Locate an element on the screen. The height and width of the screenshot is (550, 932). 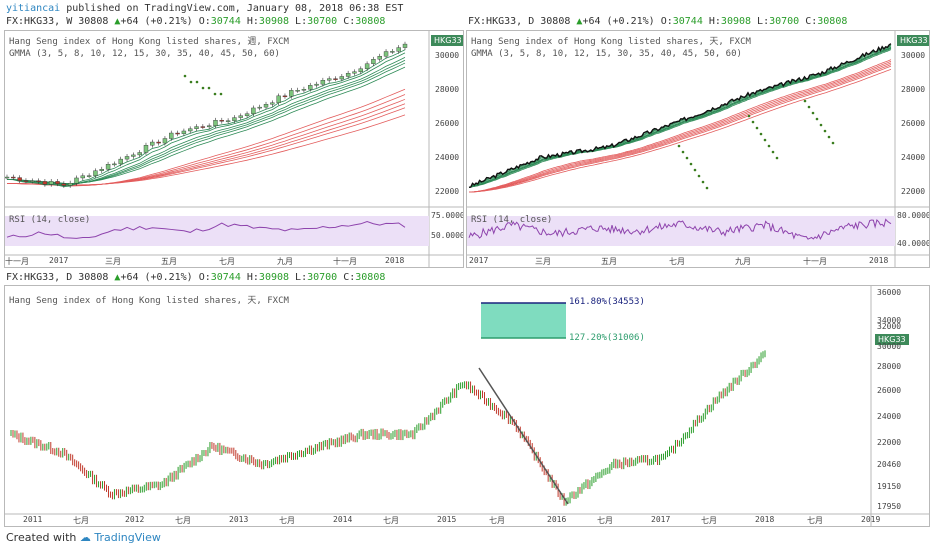
daily-top-close: 30808 is located at coordinates (832, 21).